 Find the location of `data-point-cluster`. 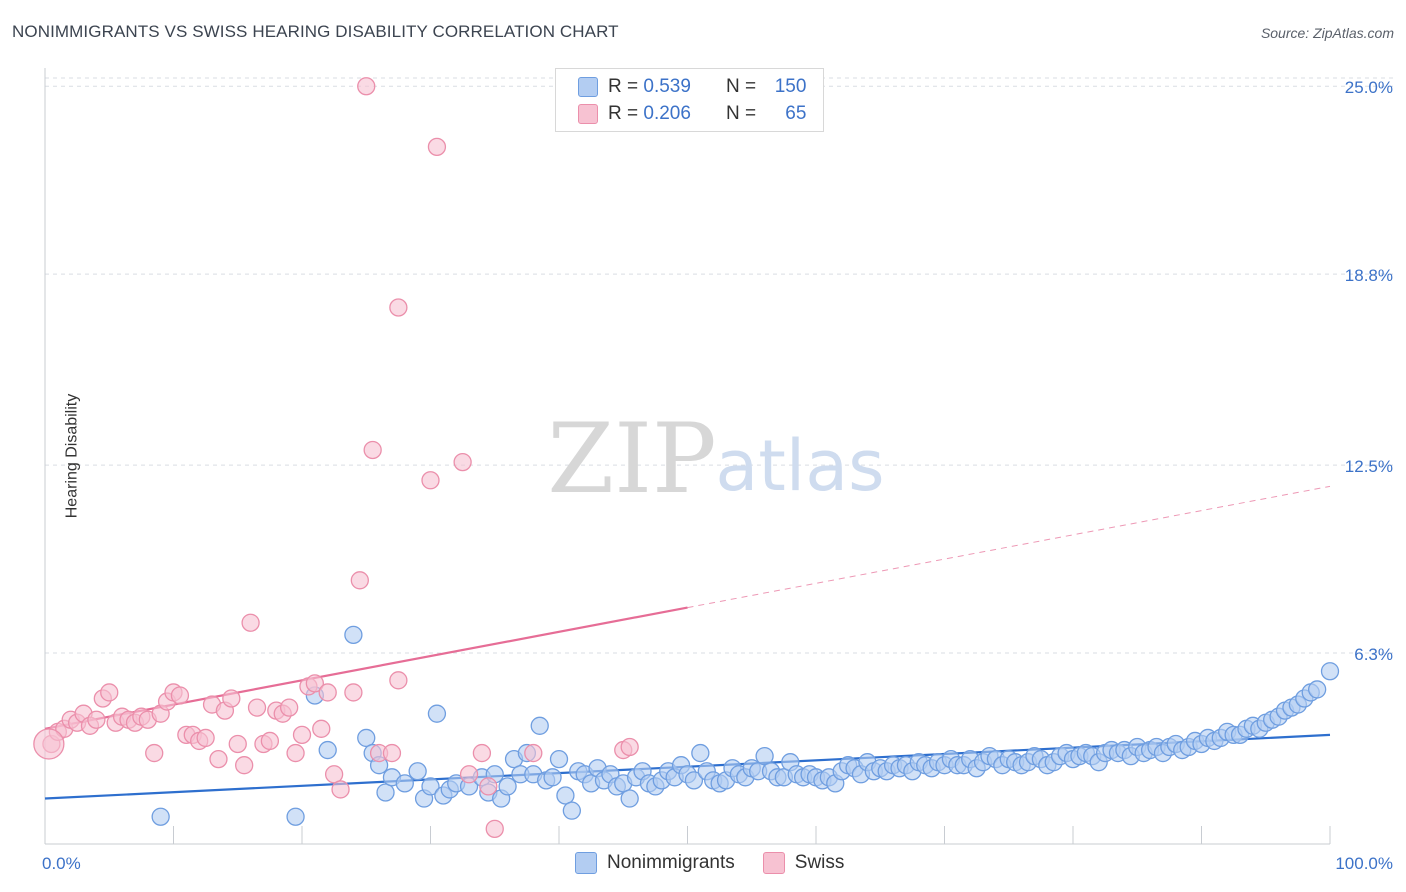

data-point-cluster is located at coordinates (49, 744).